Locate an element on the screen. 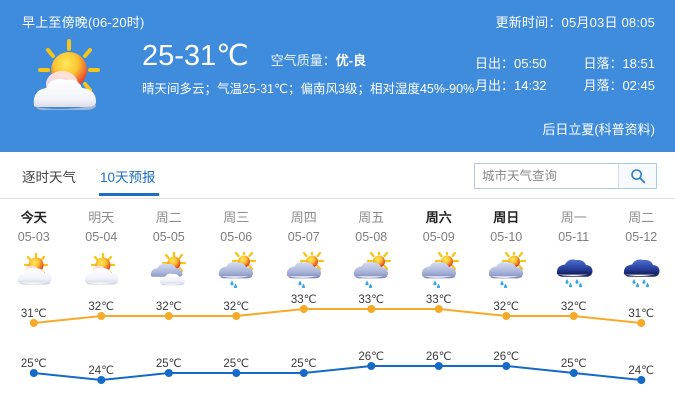  day-name: 周日 is located at coordinates (507, 217).